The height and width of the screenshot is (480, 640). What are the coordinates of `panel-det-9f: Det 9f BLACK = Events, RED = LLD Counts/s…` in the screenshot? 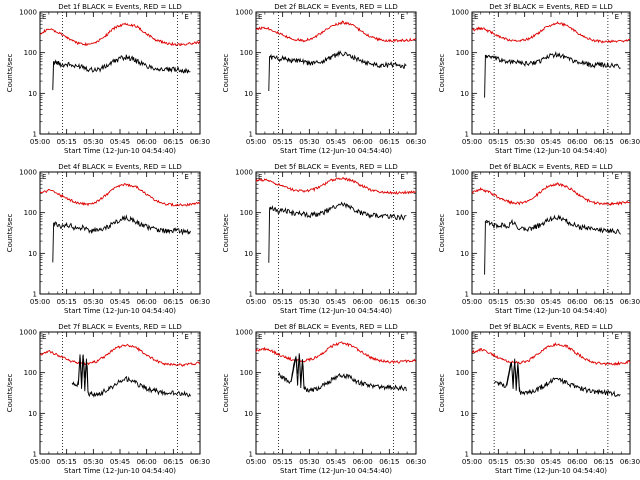 It's located at (539, 399).